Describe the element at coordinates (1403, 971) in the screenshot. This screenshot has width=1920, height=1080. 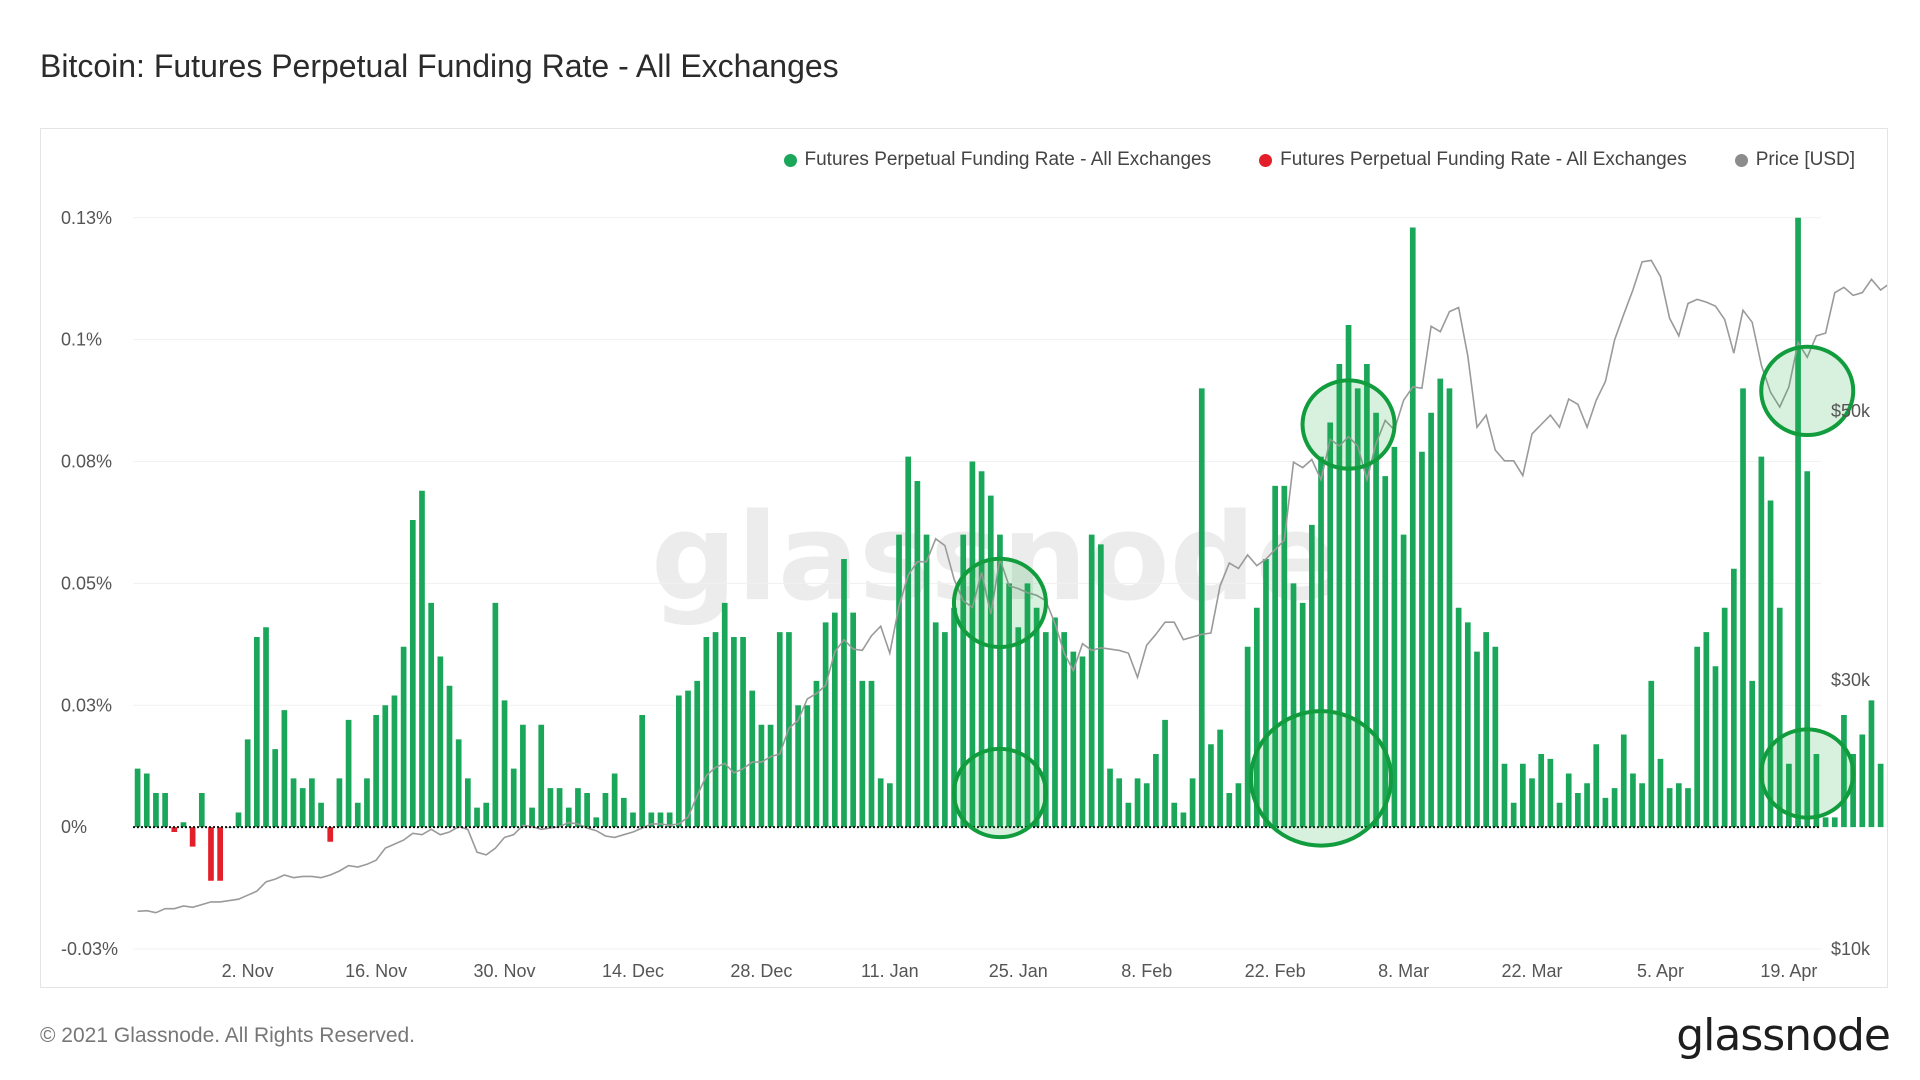
I see `x-tick-label: 8. Mar` at that location.